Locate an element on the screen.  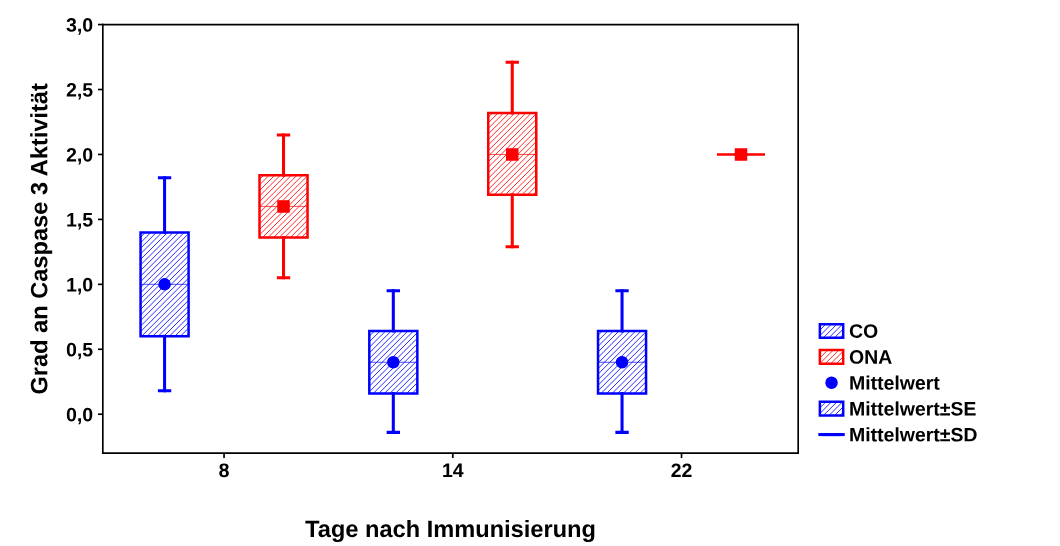
text: Mittelwert±SE is located at coordinates (913, 408).